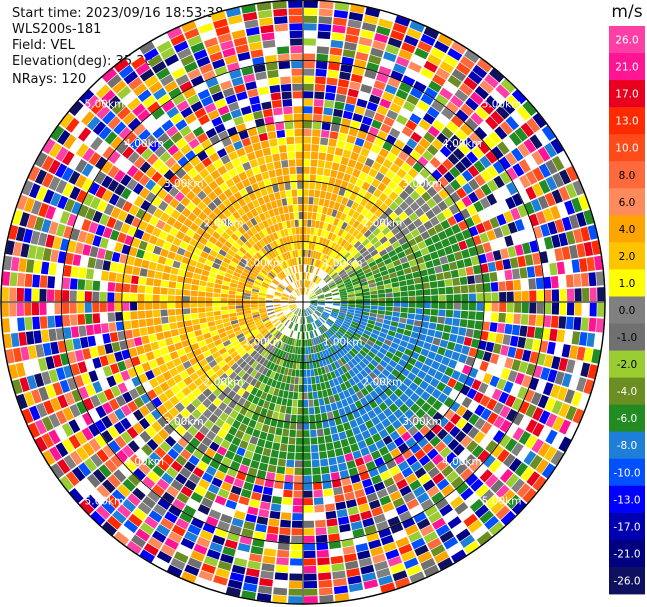 Image resolution: width=647 pixels, height=607 pixels. What do you see at coordinates (105, 104) in the screenshot?
I see `range-ring-label: 5.00km` at bounding box center [105, 104].